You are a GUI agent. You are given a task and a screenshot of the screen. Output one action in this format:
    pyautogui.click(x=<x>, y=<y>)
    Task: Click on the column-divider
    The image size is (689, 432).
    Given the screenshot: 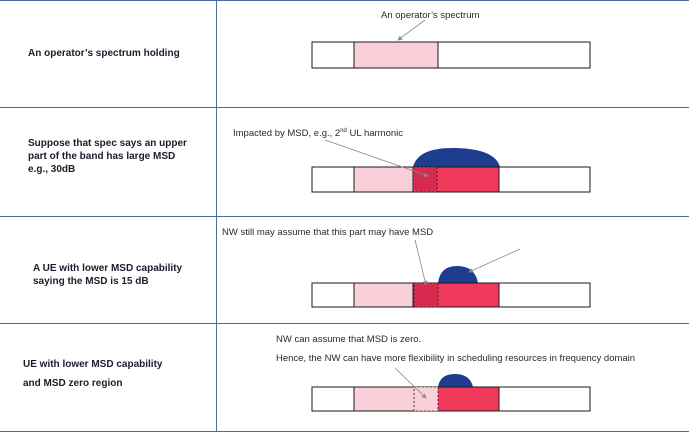 What is the action you would take?
    pyautogui.click(x=216, y=216)
    